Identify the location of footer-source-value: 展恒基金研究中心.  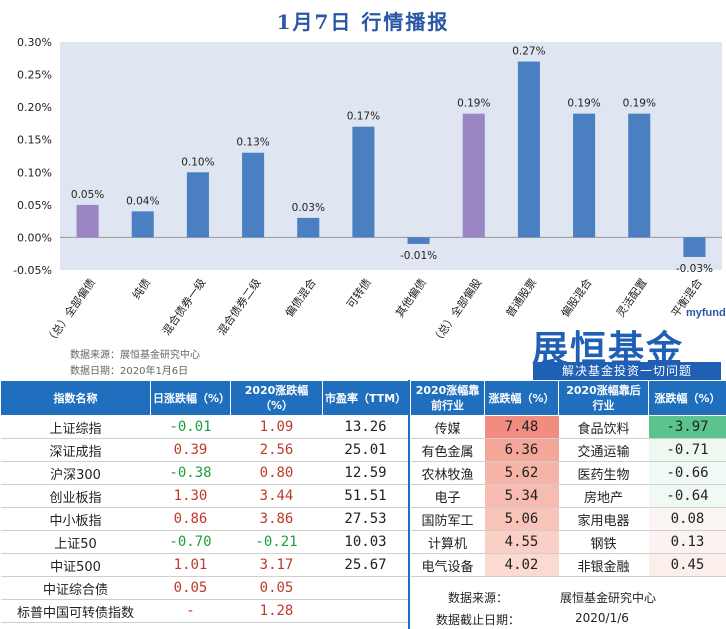
(608, 598).